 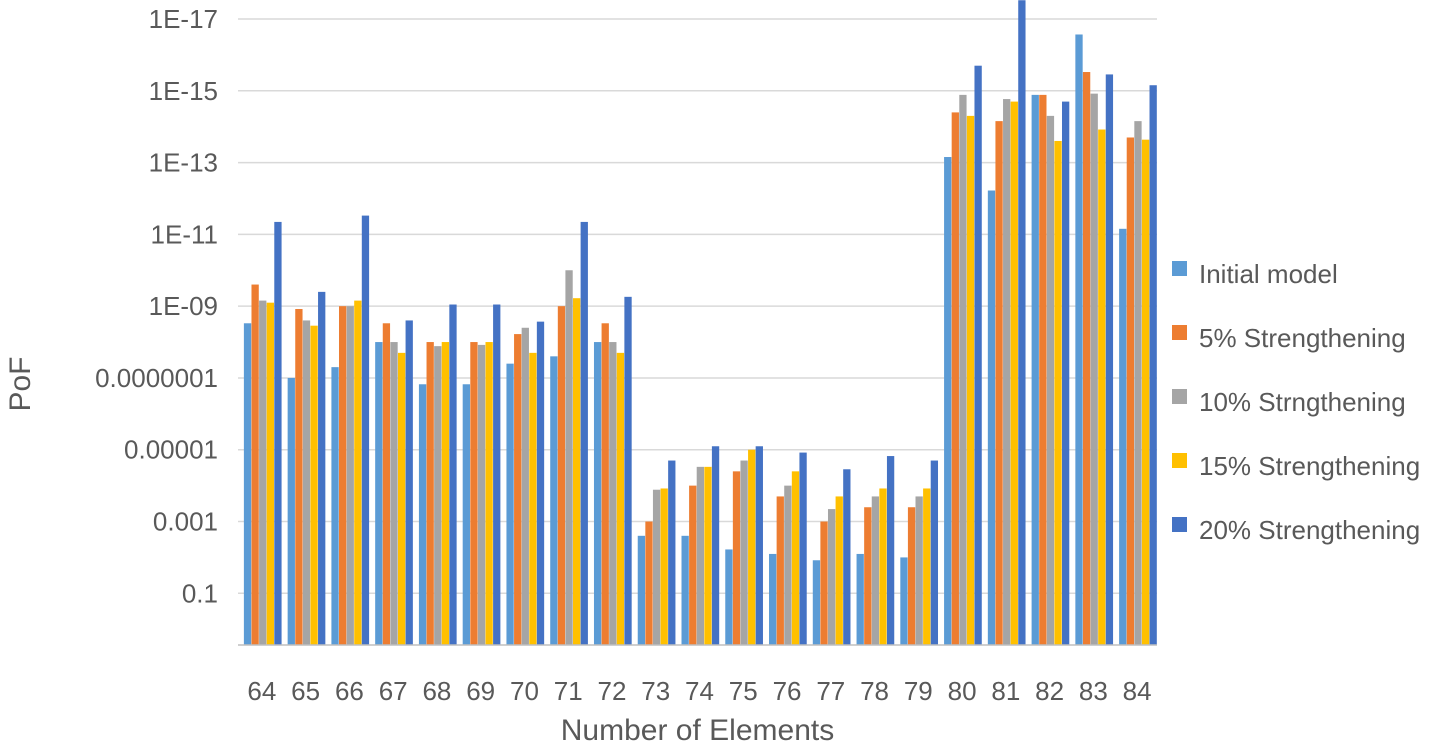 I want to click on y-tick-label: 1E-13, so click(x=183, y=163).